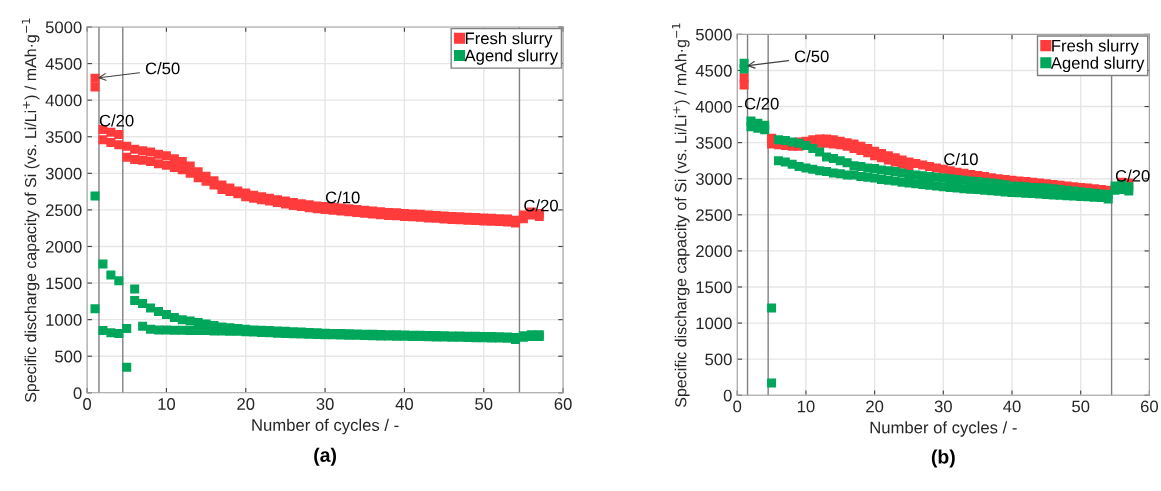 This screenshot has width=1161, height=491. Describe the element at coordinates (943, 458) in the screenshot. I see `text: (b)` at that location.